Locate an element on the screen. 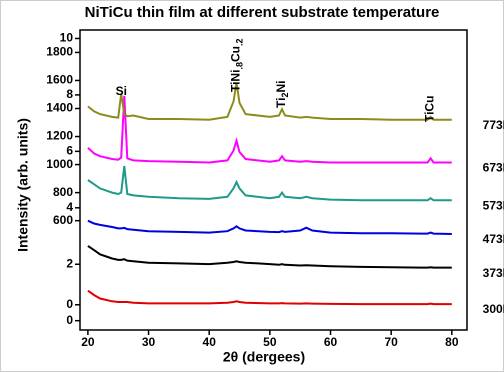 The width and height of the screenshot is (504, 372). y2-tick-label: 10 is located at coordinates (67, 38).